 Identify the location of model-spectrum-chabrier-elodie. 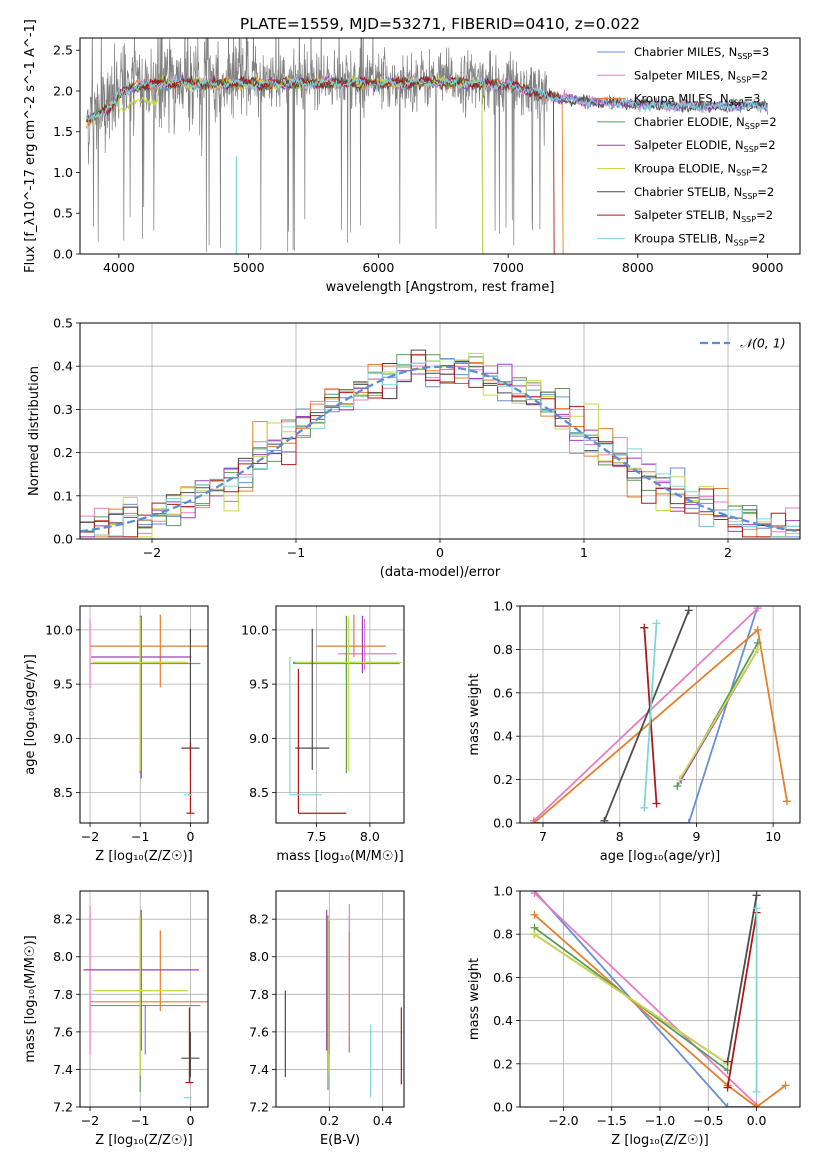
(285, 165).